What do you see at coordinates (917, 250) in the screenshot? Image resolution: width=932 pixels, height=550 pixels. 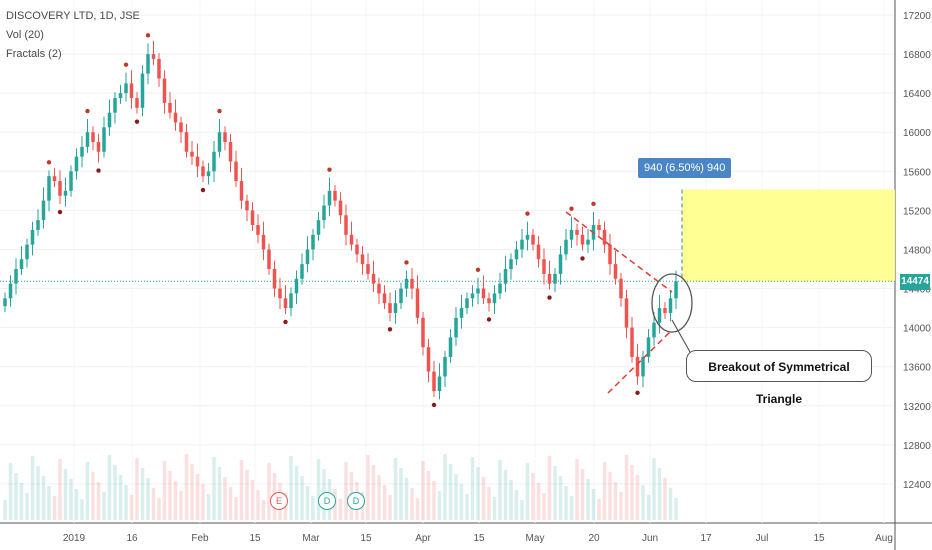 I see `y-tick-label: 14800` at bounding box center [917, 250].